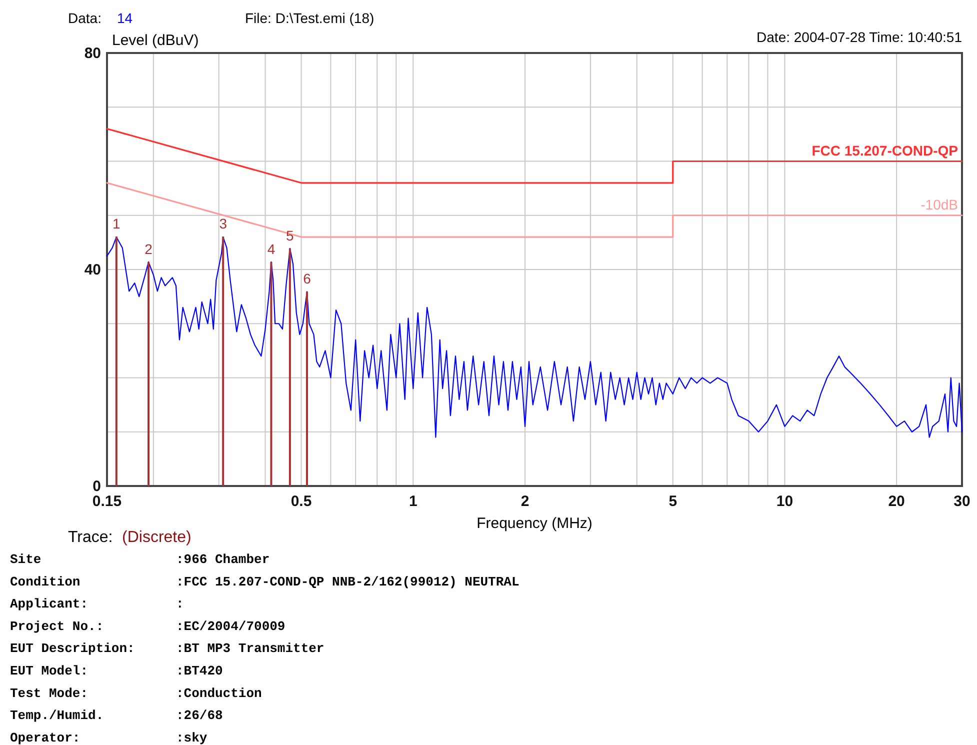 The height and width of the screenshot is (745, 977). I want to click on series-label: -10dB, so click(939, 204).